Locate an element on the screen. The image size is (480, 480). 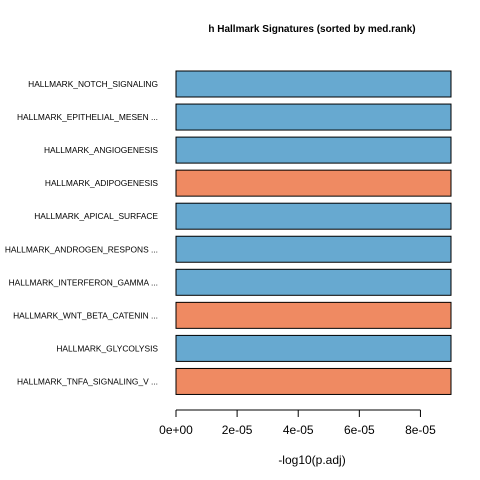
x-axis-title: -log10(p.adj) is located at coordinates (311, 460).